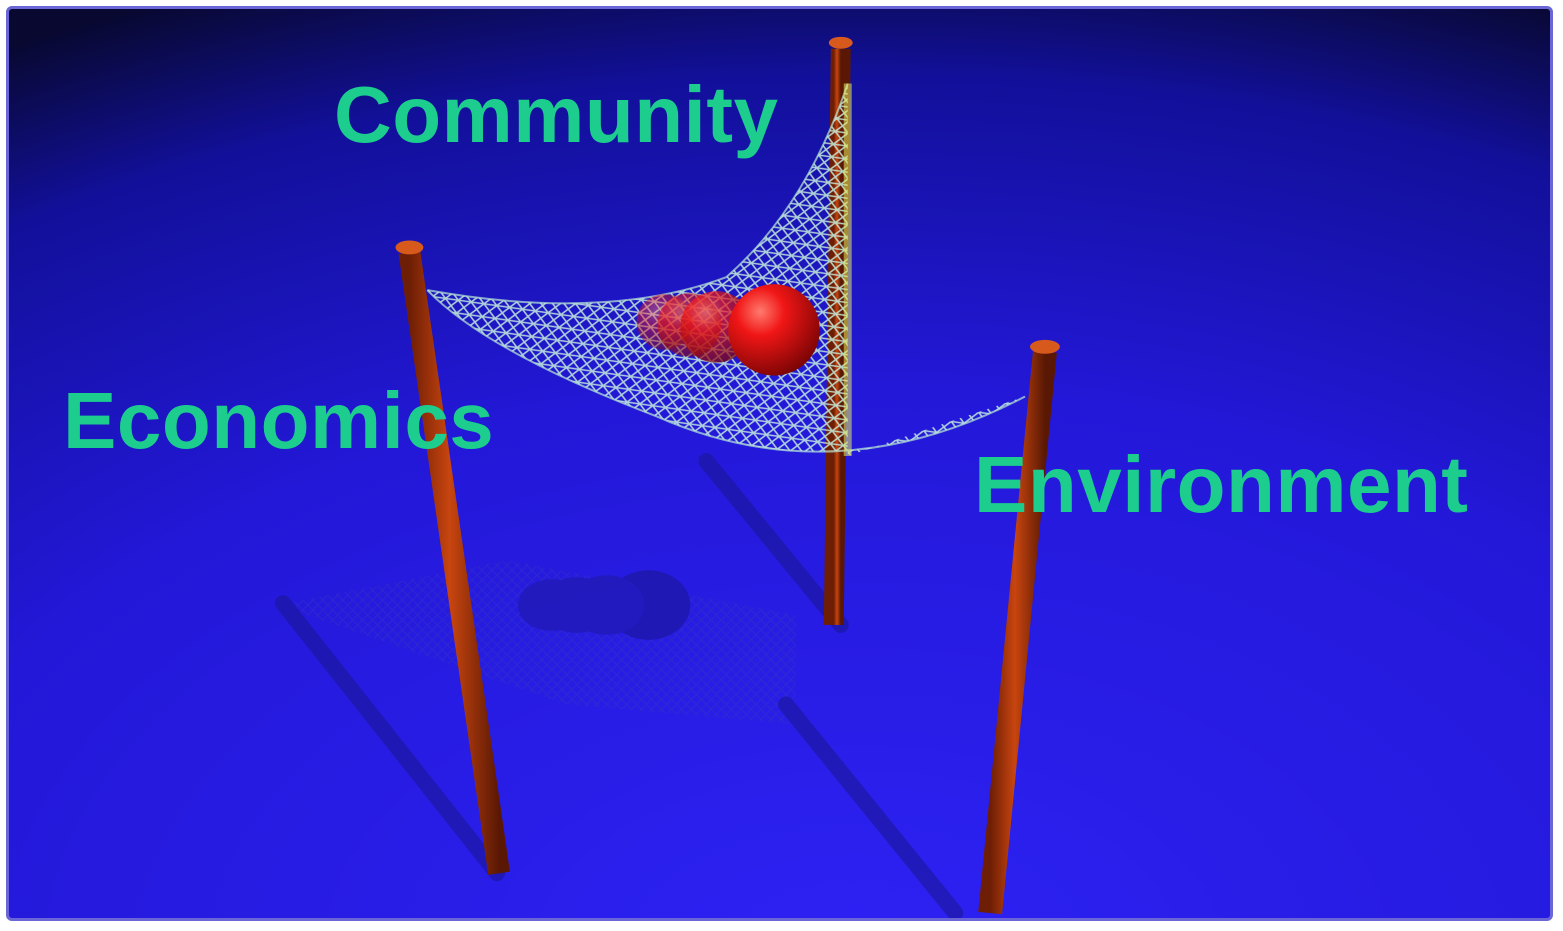 This screenshot has height=931, width=1563. Describe the element at coordinates (1221, 484) in the screenshot. I see `label-environment: Environment` at that location.